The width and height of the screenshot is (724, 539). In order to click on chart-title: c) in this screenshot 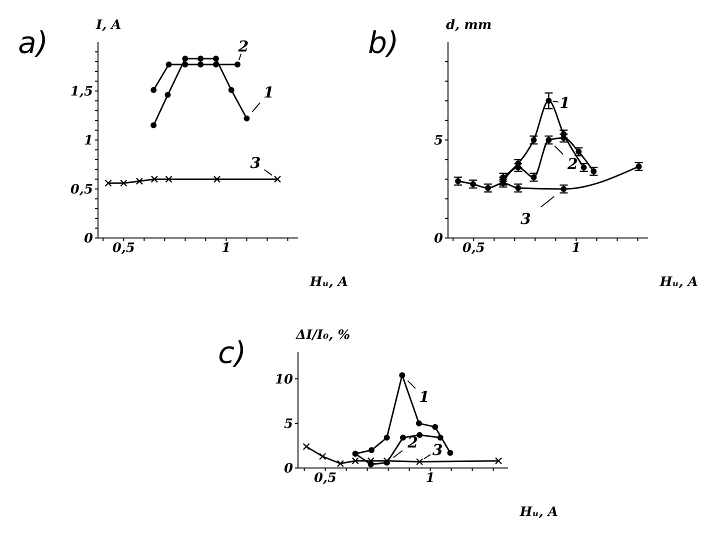, I will do `click(232, 353)`.